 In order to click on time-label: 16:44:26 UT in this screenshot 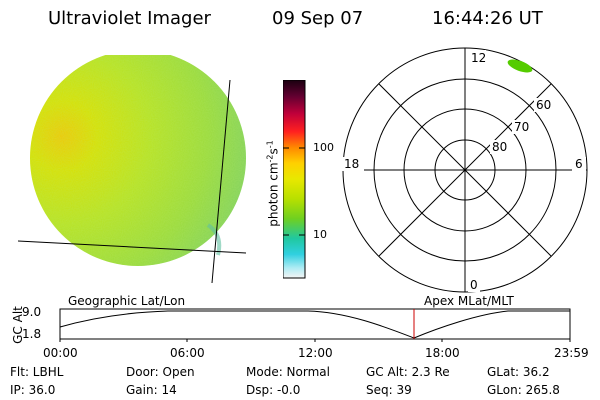, I will do `click(487, 18)`.